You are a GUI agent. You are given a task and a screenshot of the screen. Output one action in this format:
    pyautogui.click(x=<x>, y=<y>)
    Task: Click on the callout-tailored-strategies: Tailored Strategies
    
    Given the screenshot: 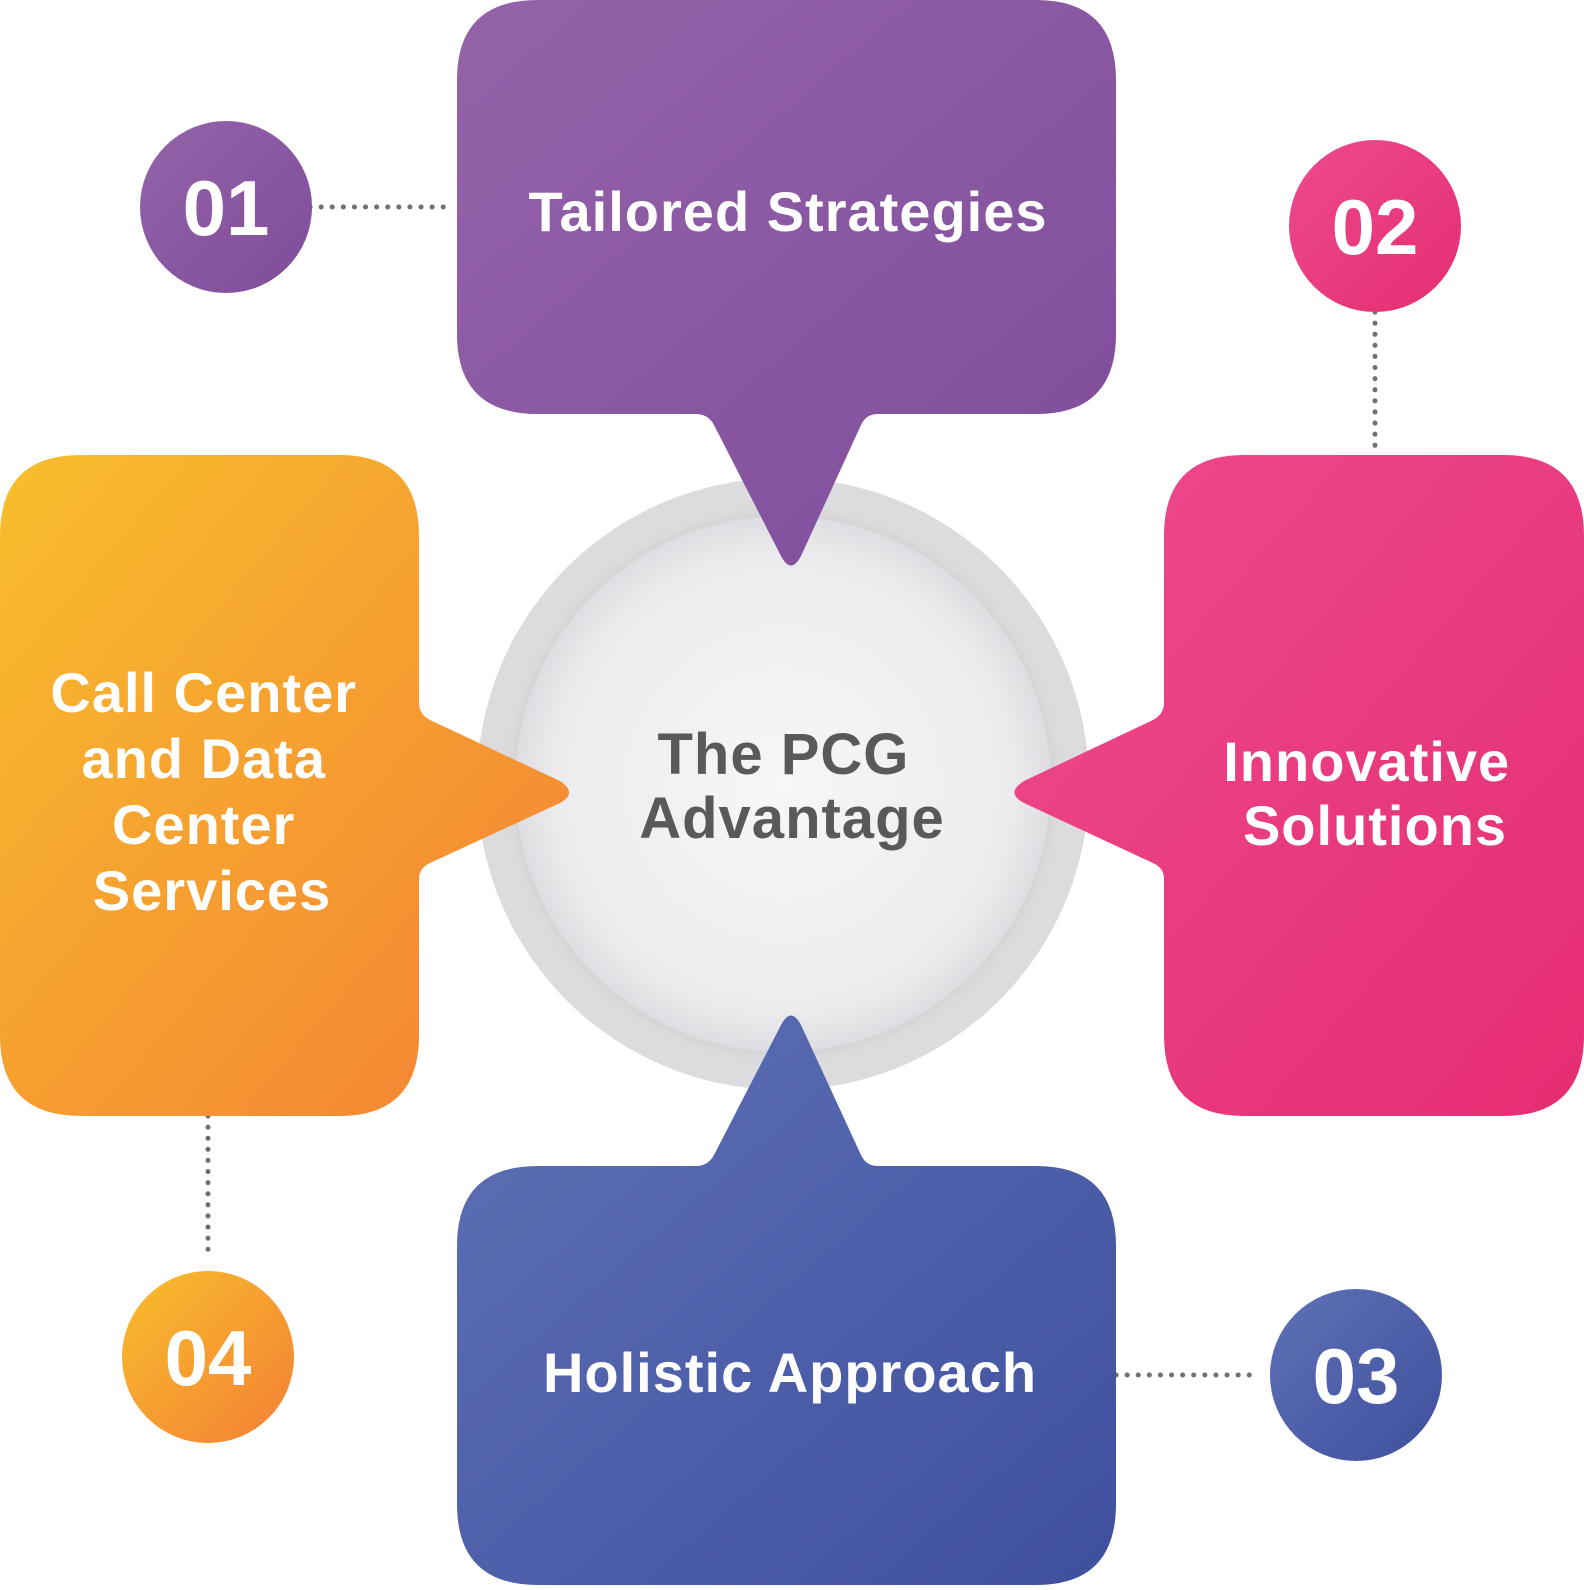 What is the action you would take?
    pyautogui.click(x=786, y=283)
    